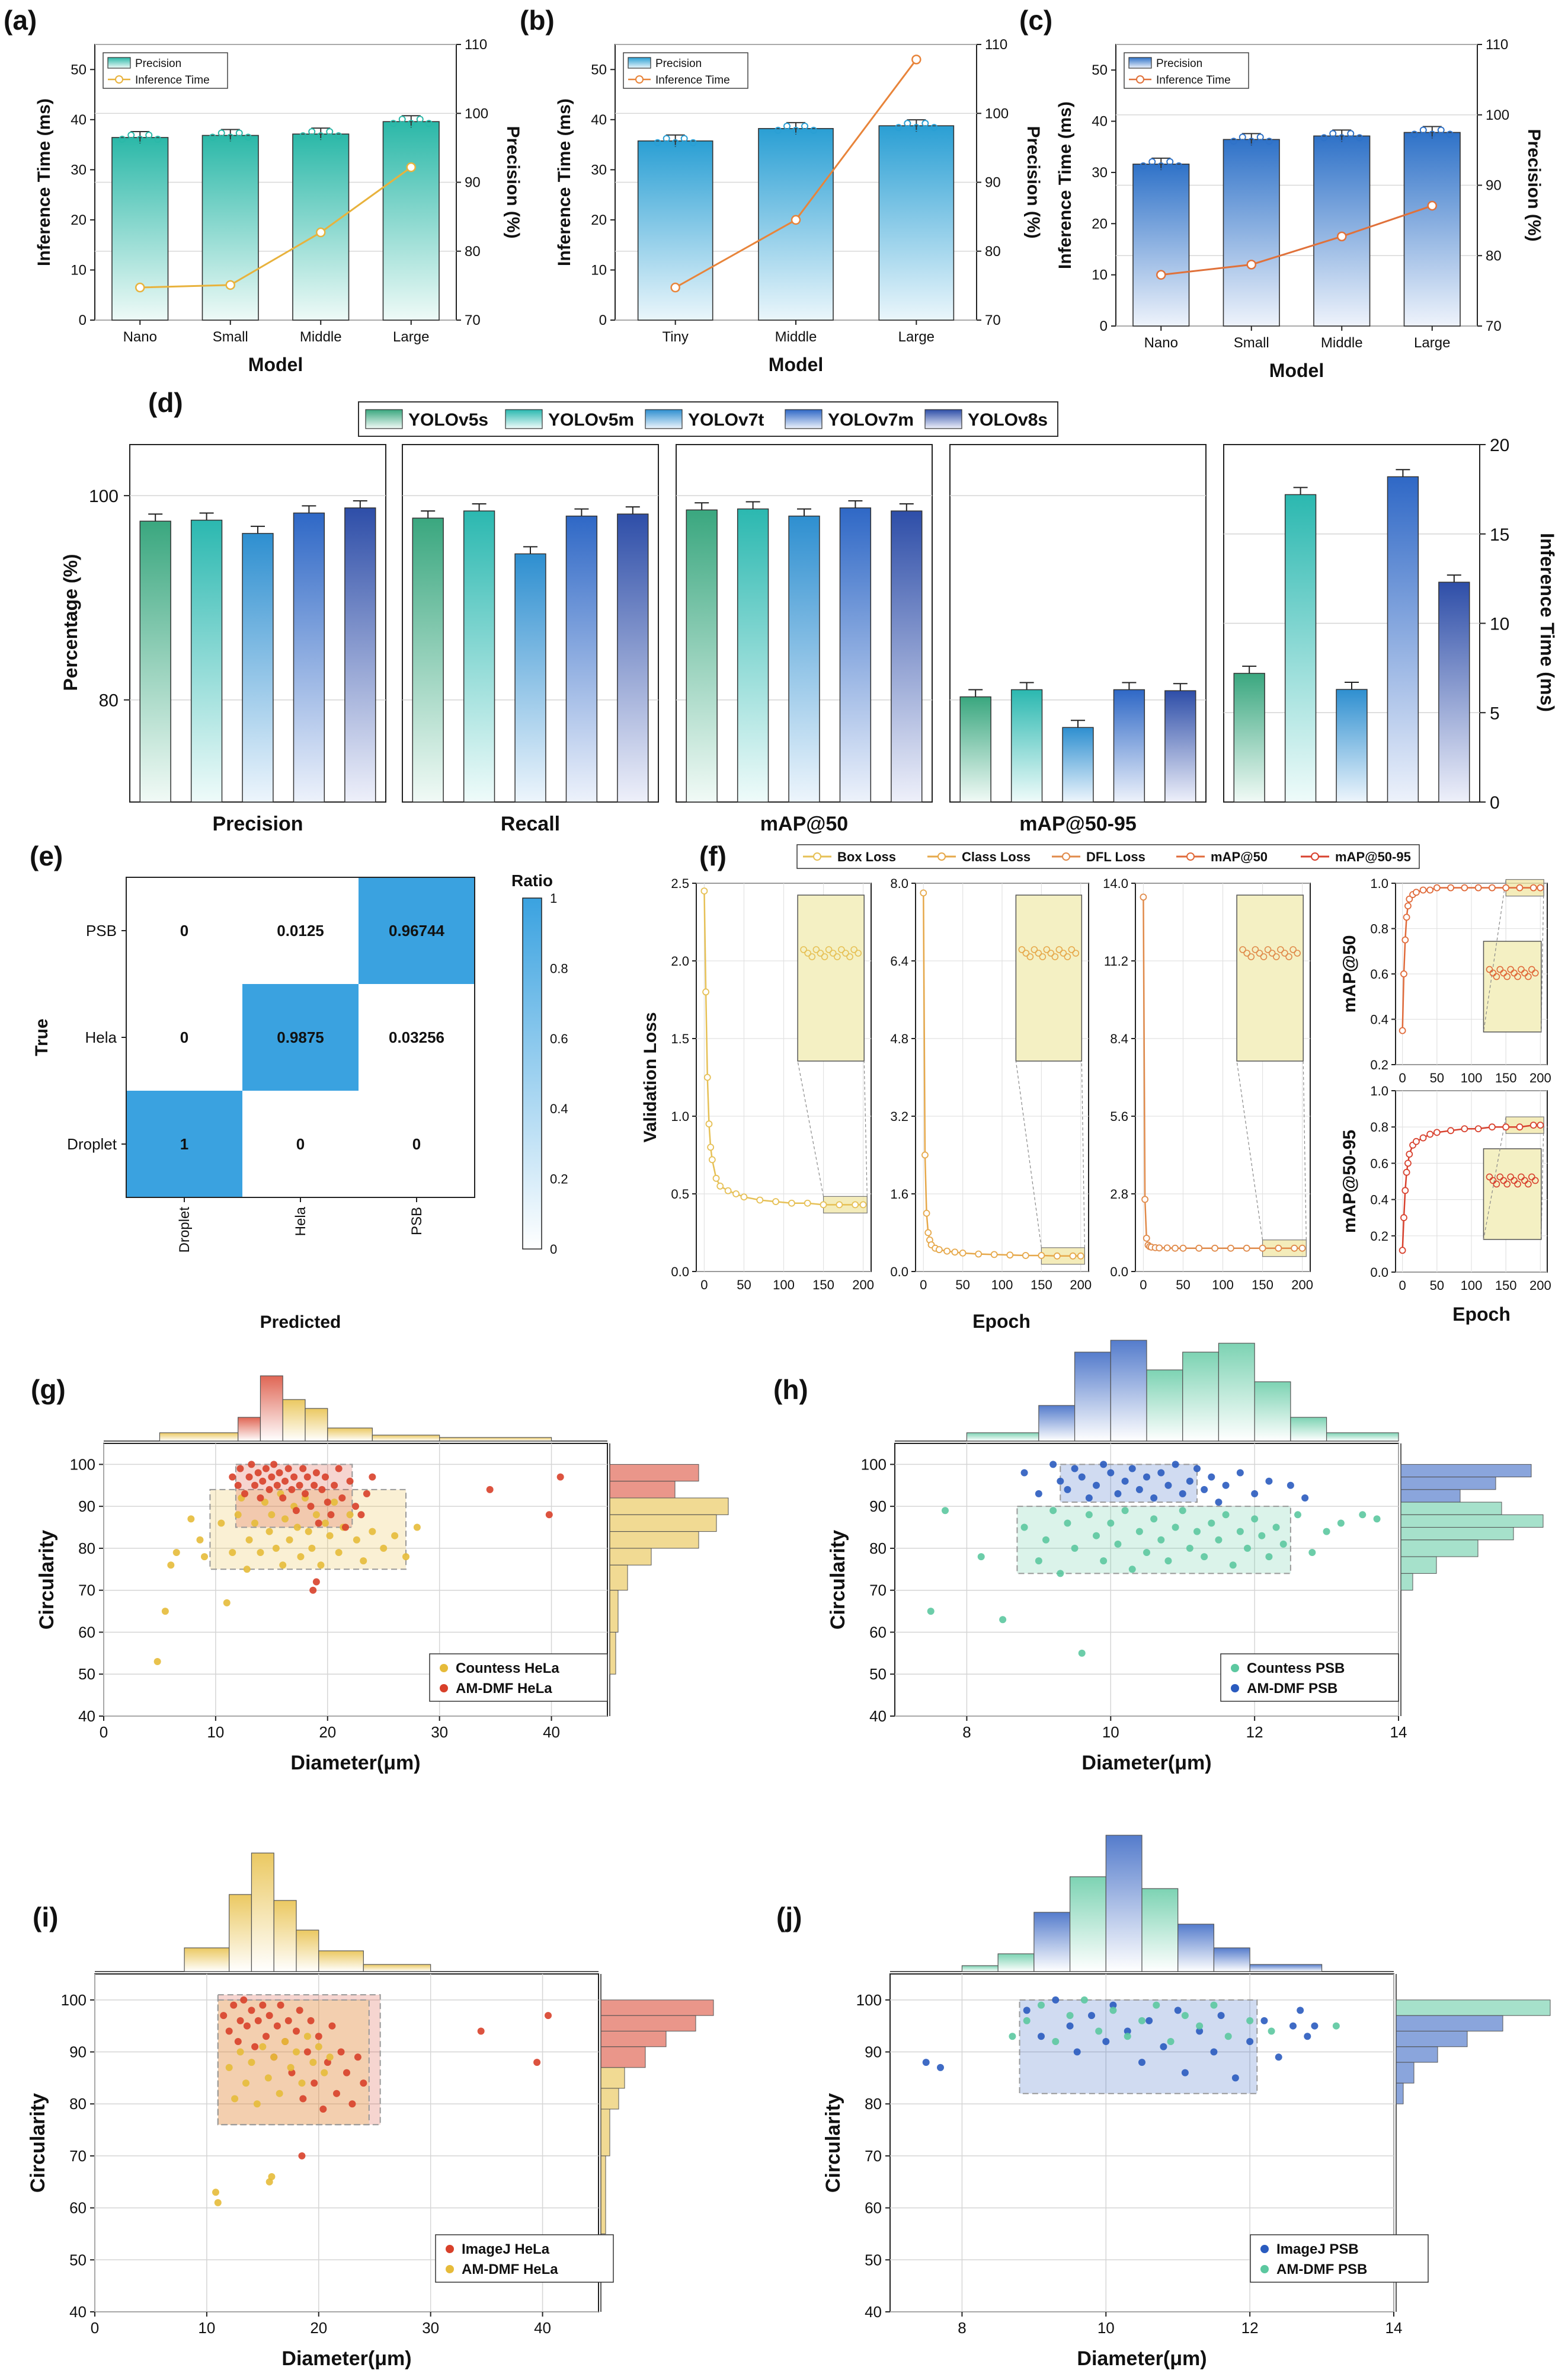 The height and width of the screenshot is (2380, 1568). What do you see at coordinates (1379, 1020) in the screenshot?
I see `y-tick-label: 0.4` at bounding box center [1379, 1020].